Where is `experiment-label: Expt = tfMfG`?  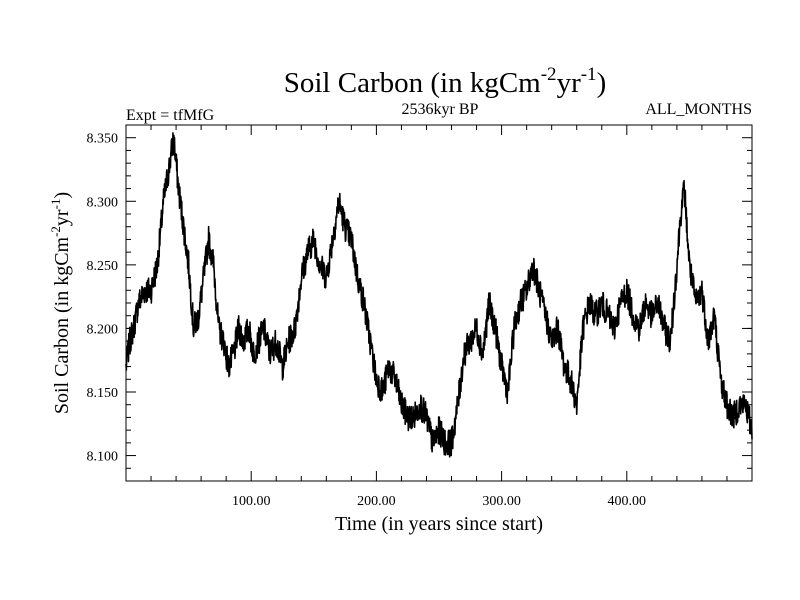 experiment-label: Expt = tfMfG is located at coordinates (170, 115).